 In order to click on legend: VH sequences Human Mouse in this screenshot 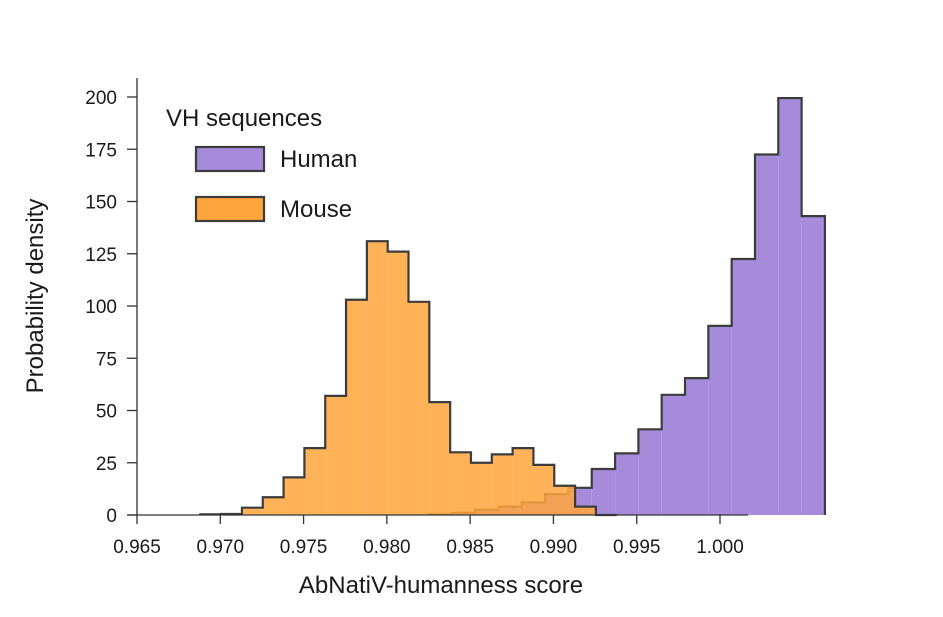, I will do `click(261, 164)`.